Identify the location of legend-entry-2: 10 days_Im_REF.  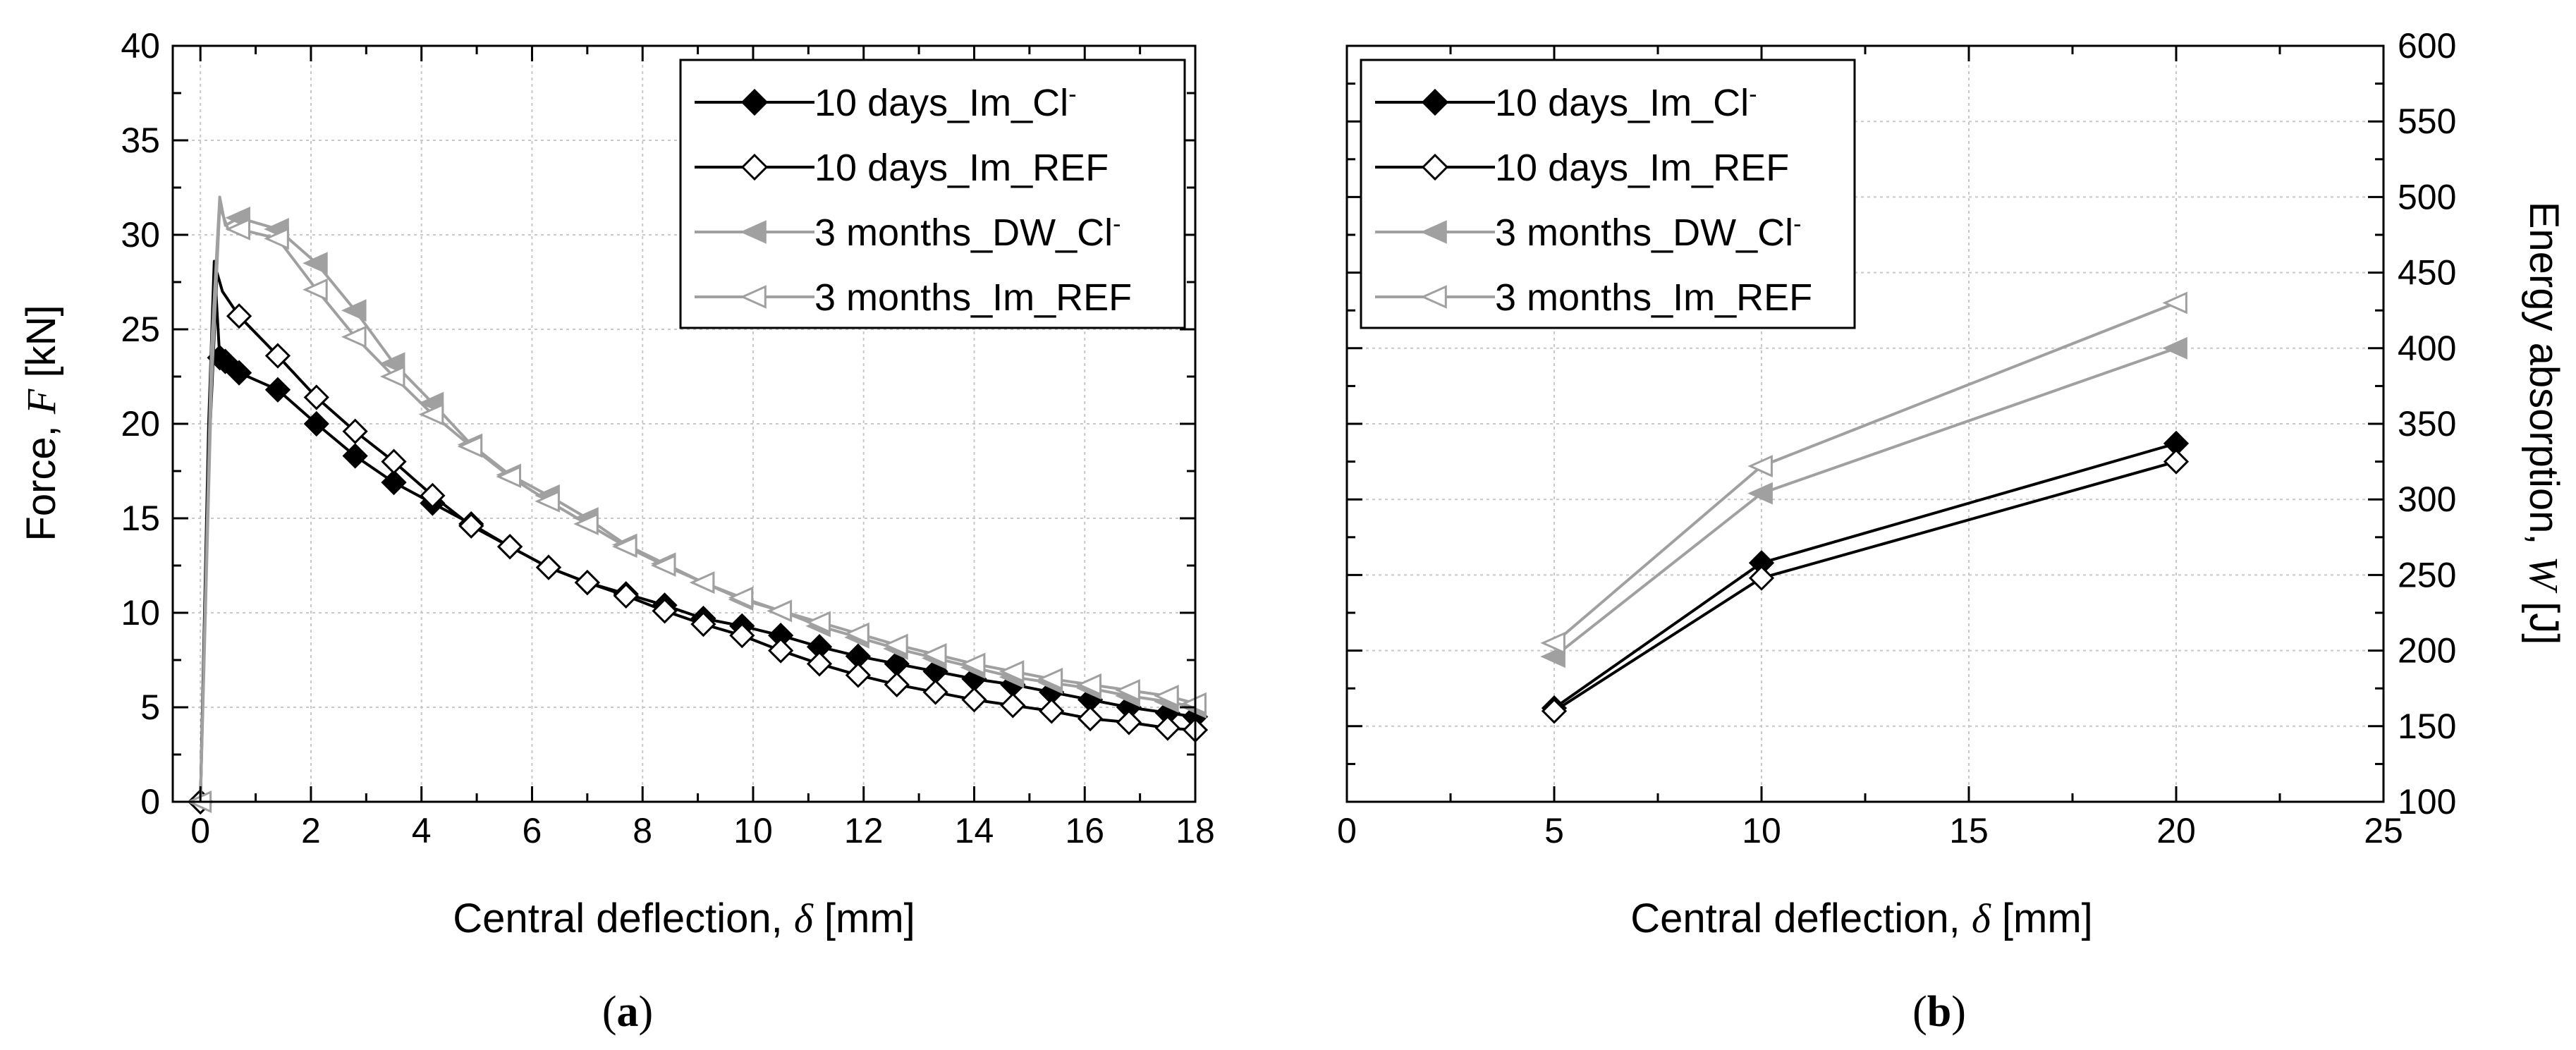
(1582, 168).